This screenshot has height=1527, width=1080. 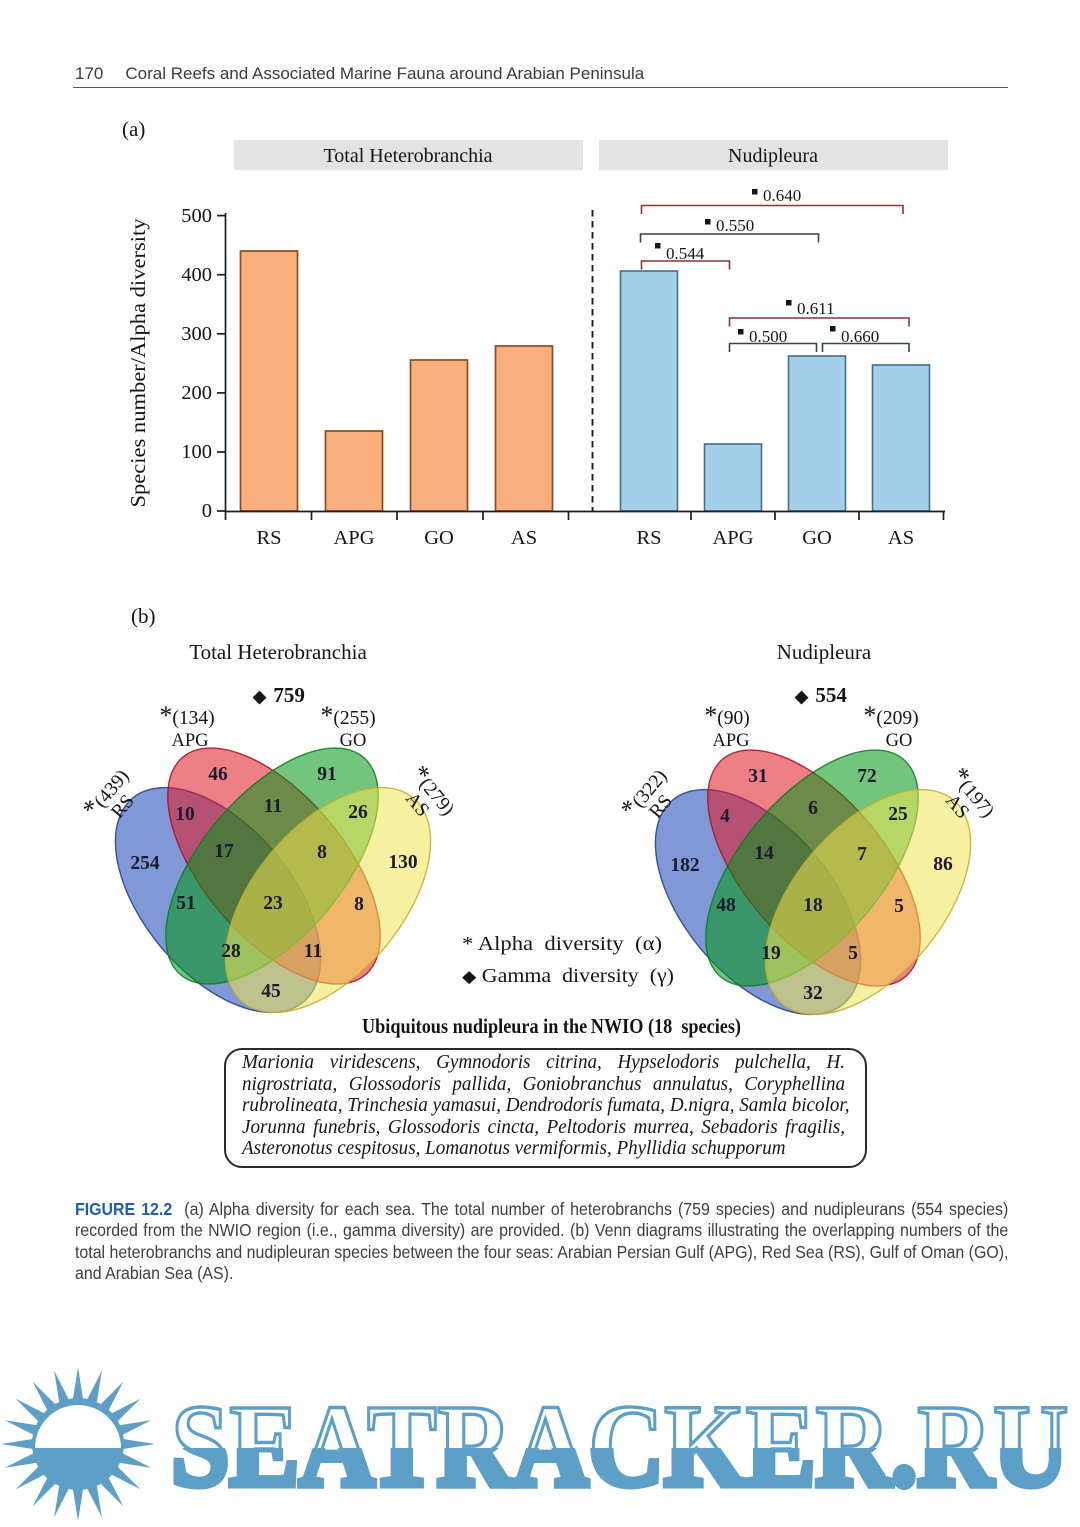 What do you see at coordinates (568, 976) in the screenshot?
I see `svg-text: ◆ Gamma diversity (γ)` at bounding box center [568, 976].